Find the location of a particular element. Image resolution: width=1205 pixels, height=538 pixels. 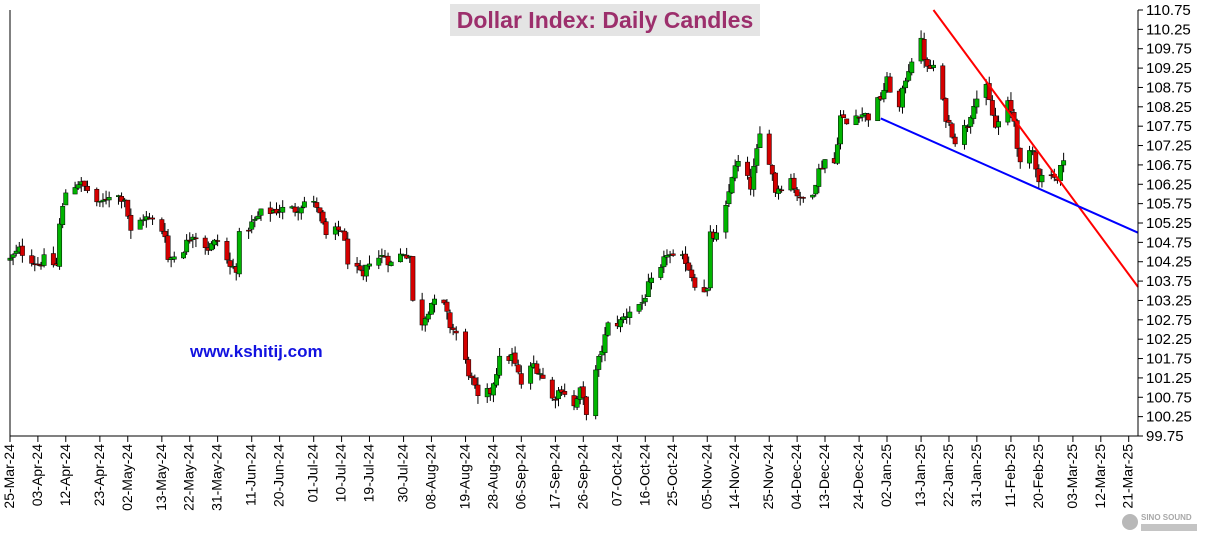

x-tick-label: 31-May-24 is located at coordinates (217, 477).